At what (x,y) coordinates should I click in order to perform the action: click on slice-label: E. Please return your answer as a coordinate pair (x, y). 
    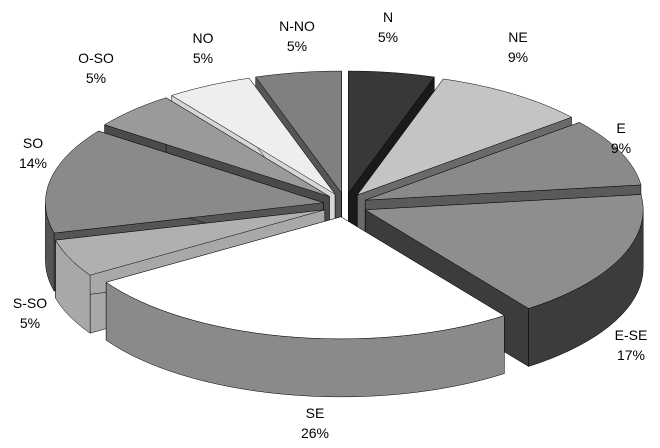
    Looking at the image, I should click on (620, 128).